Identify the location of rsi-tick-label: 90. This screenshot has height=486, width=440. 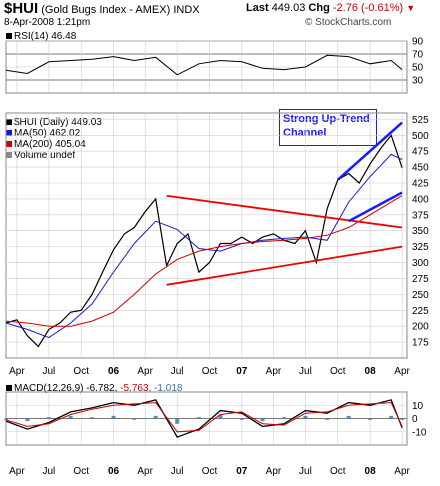
(418, 42).